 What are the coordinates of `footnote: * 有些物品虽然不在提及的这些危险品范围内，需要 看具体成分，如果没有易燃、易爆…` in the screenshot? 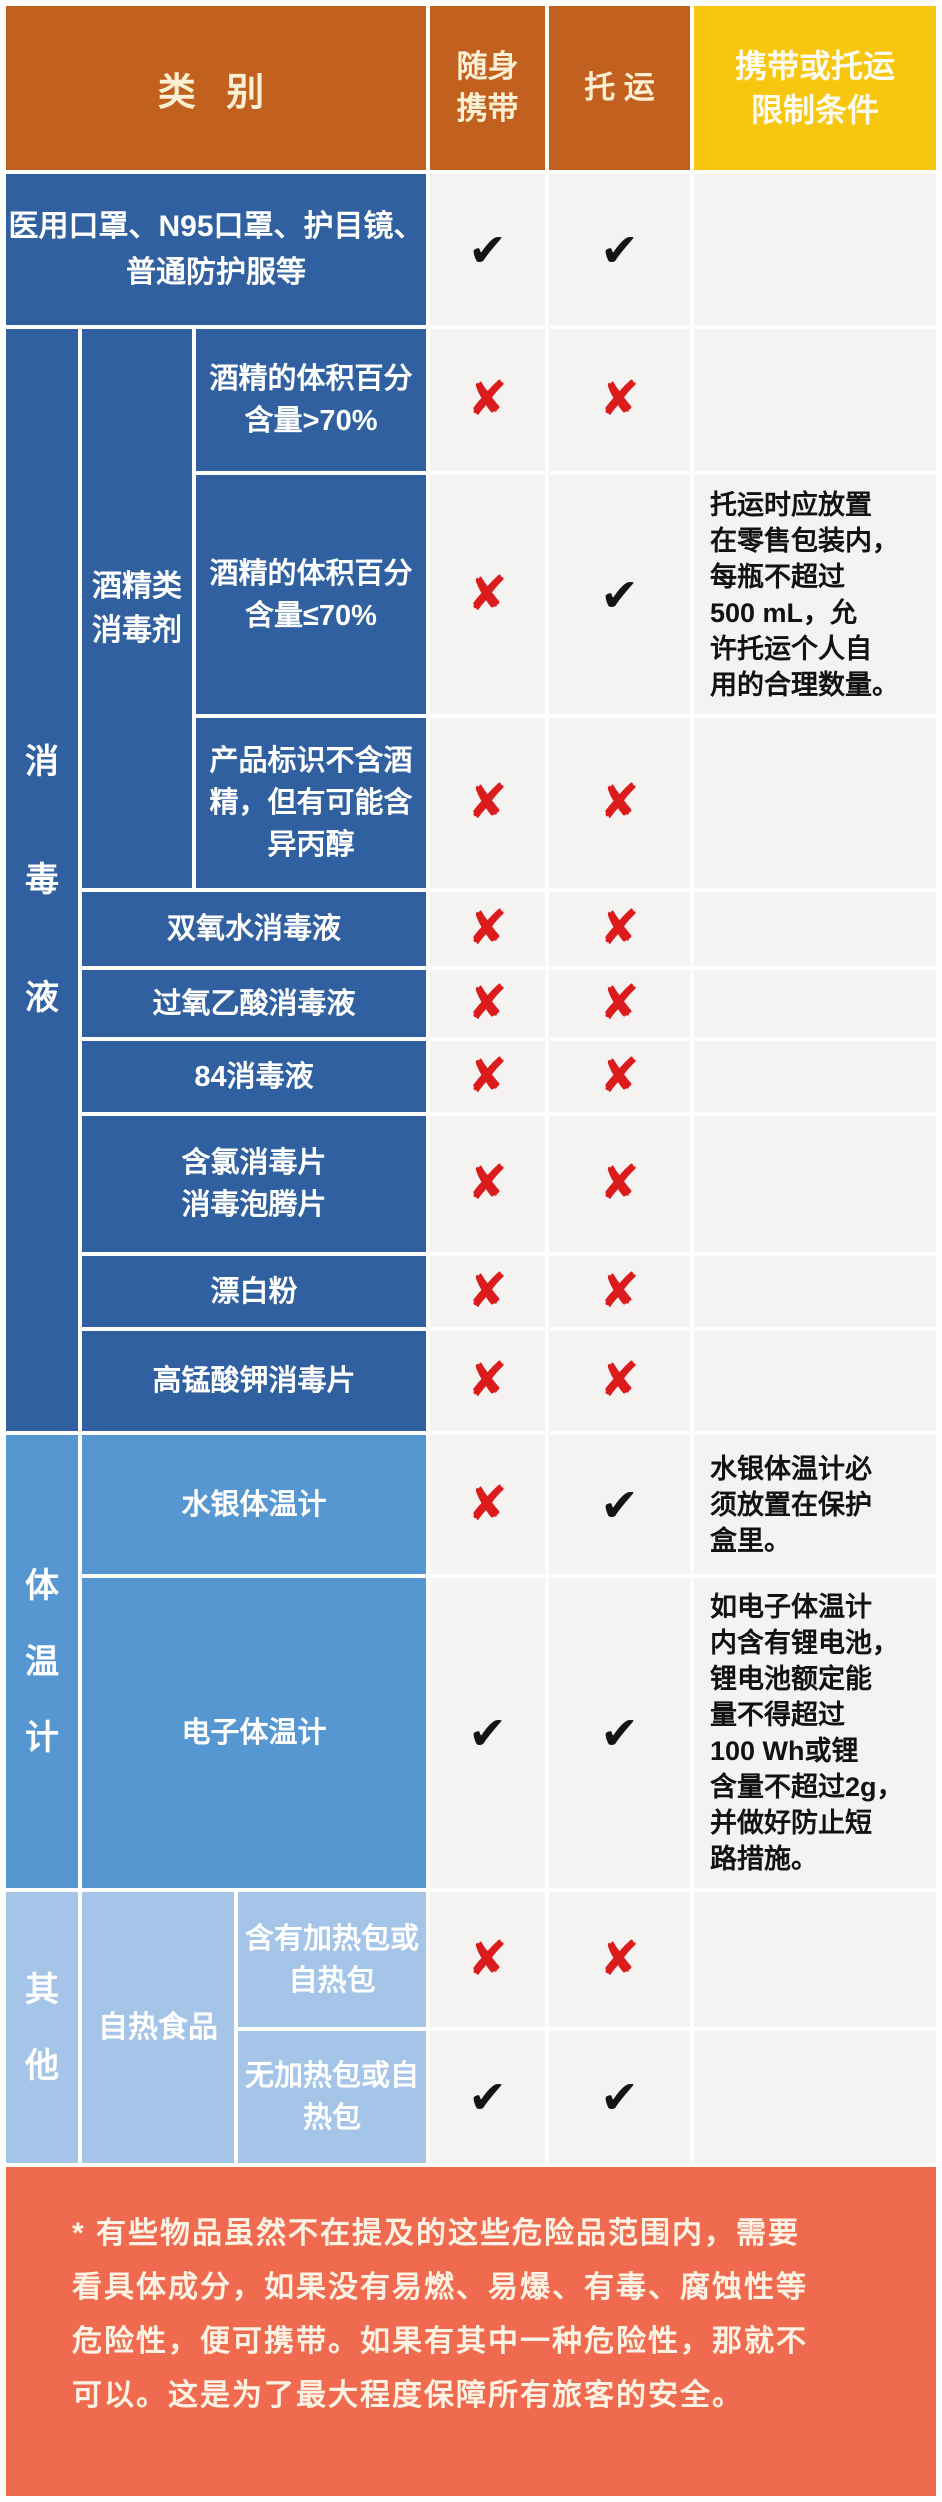 It's located at (471, 2331).